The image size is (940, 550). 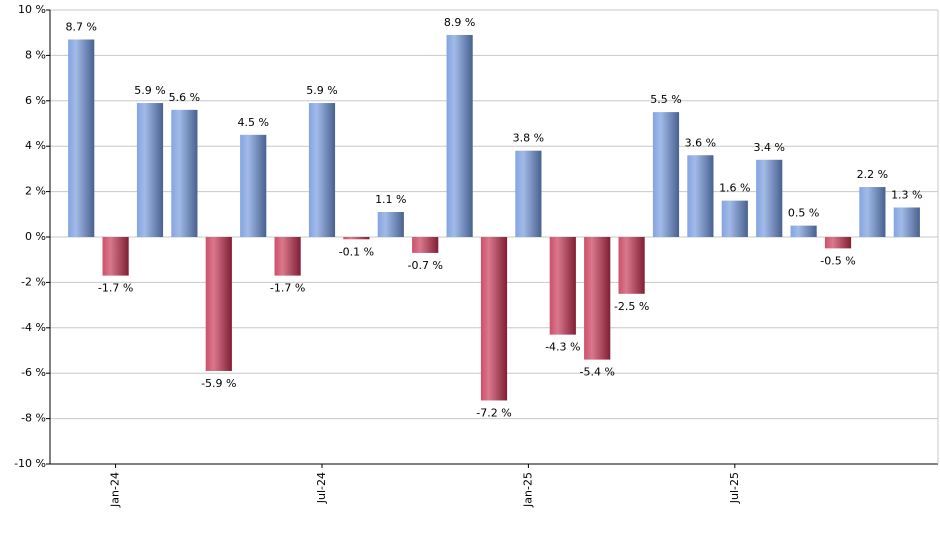 What do you see at coordinates (527, 490) in the screenshot?
I see `x-tick-label: Jan-25` at bounding box center [527, 490].